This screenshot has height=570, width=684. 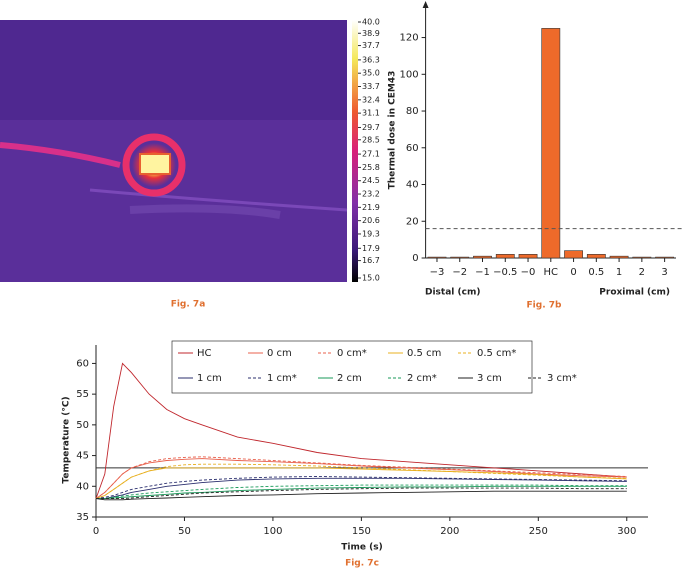 I want to click on x-tick-label: 3, so click(x=664, y=272).